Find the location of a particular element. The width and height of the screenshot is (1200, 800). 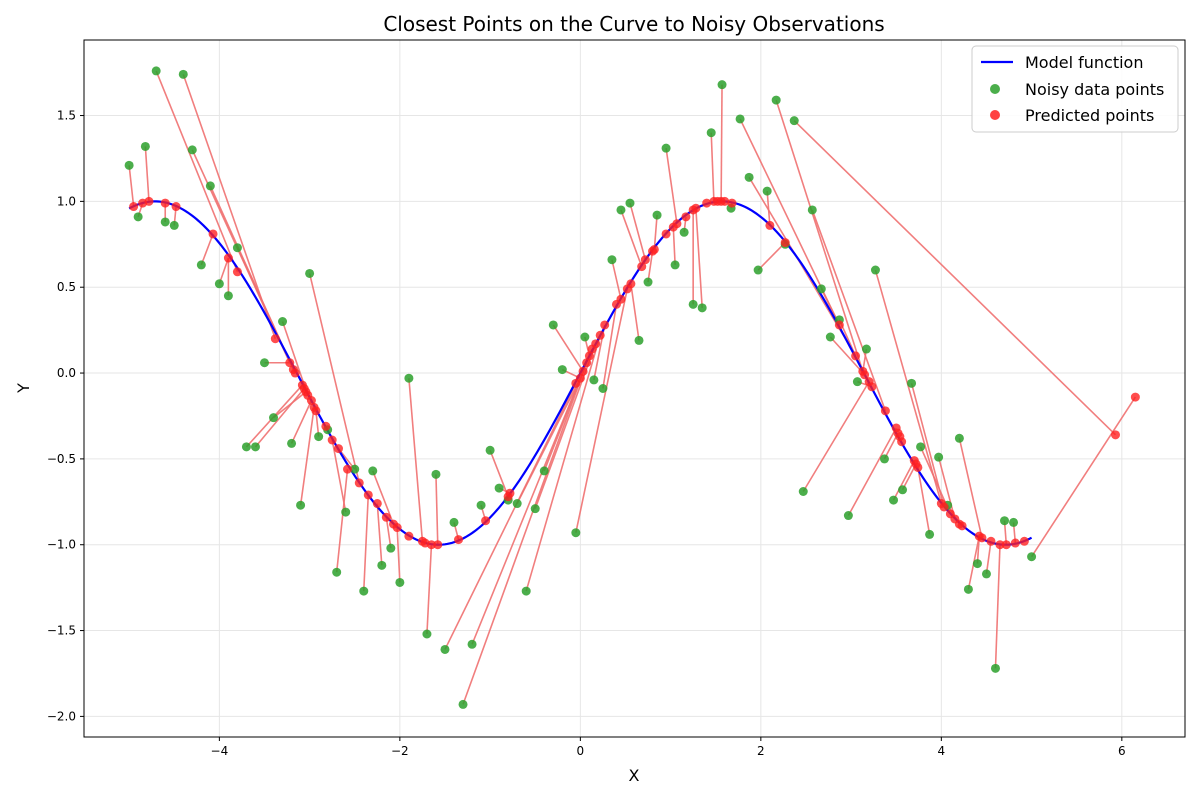

x-tick-label-4: 4 is located at coordinates (942, 751).